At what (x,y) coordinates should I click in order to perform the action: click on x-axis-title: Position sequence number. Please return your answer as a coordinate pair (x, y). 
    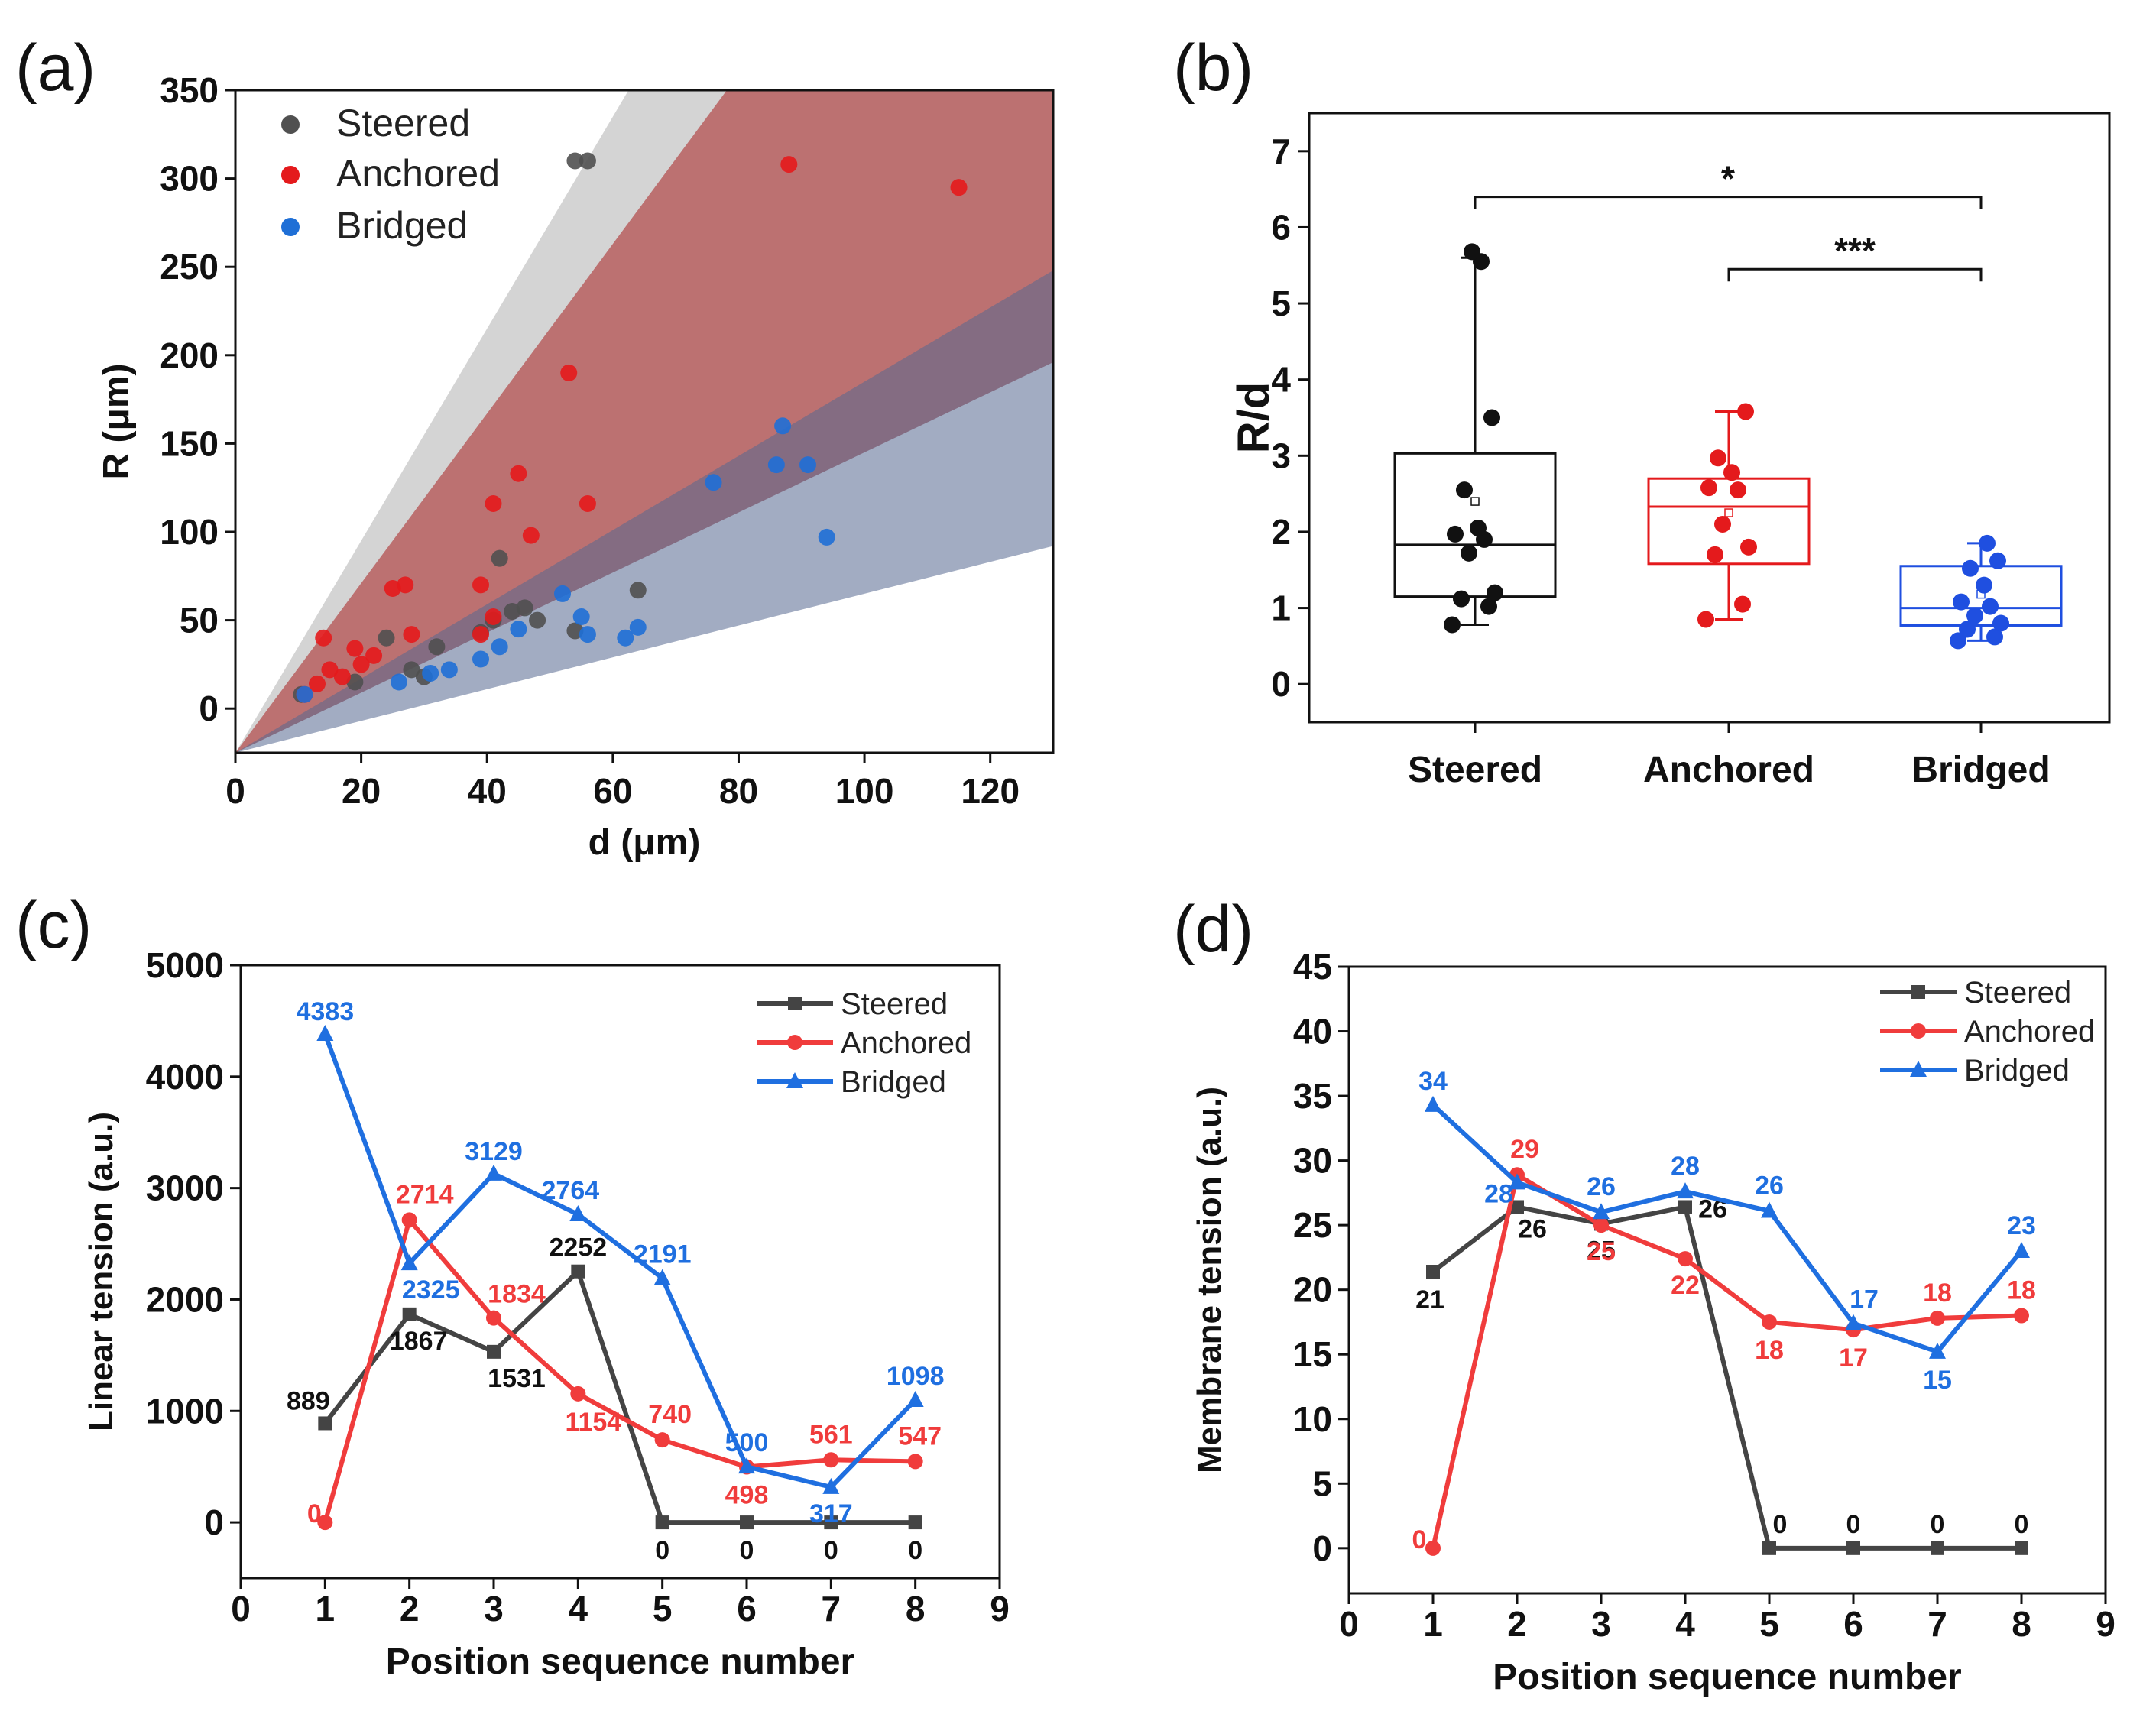
    Looking at the image, I should click on (1727, 1677).